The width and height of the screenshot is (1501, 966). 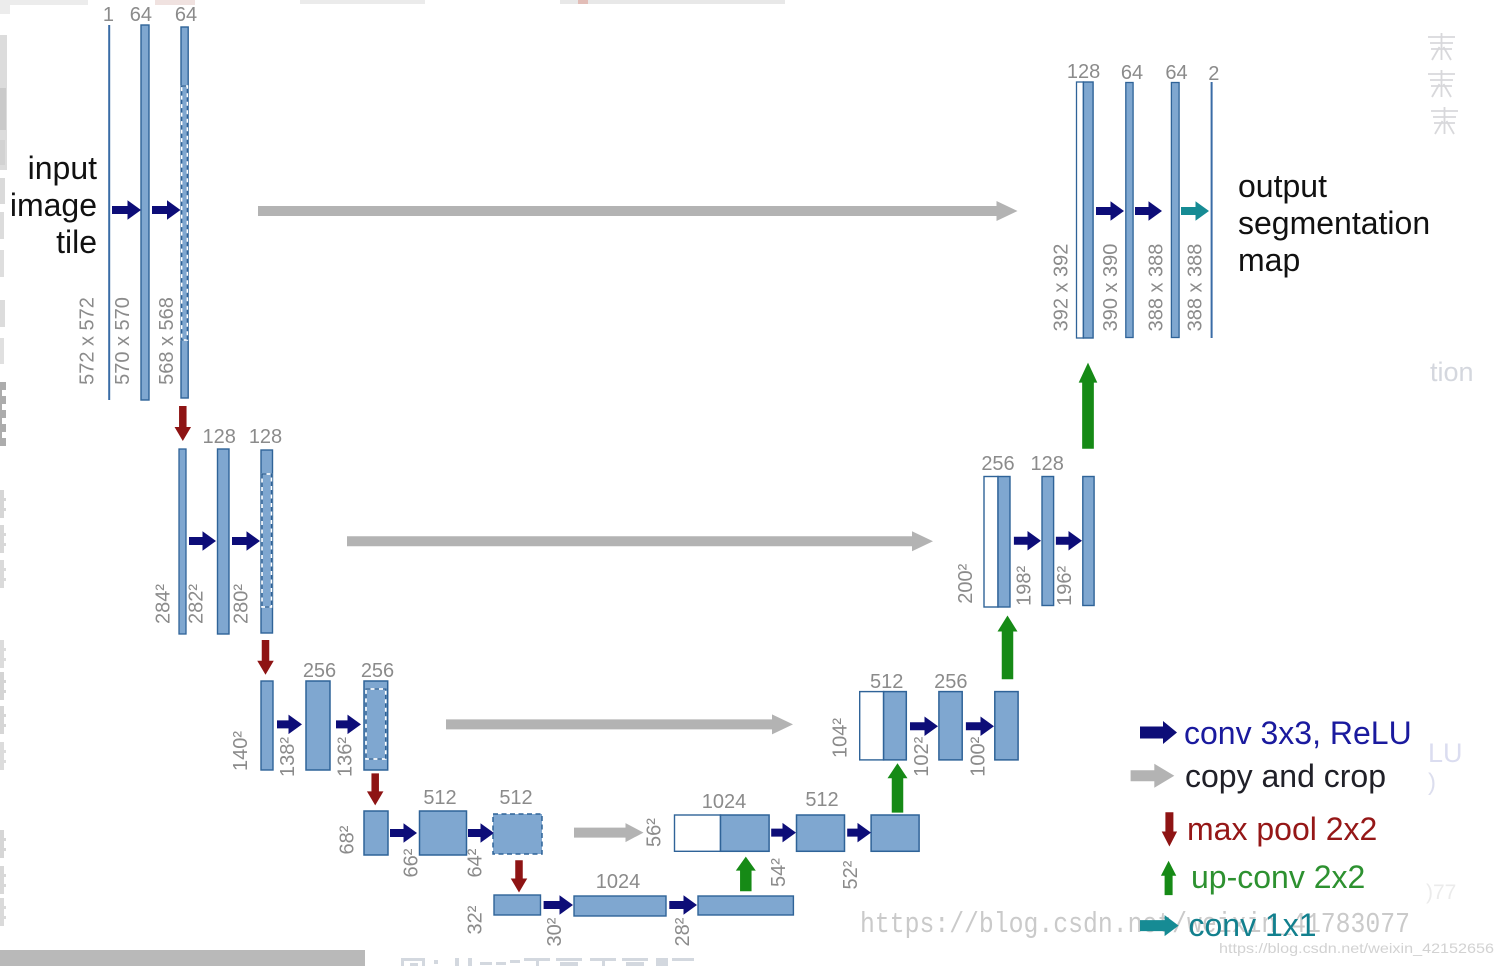 What do you see at coordinates (1111, 288) in the screenshot?
I see `svg-text: 390 x 390` at bounding box center [1111, 288].